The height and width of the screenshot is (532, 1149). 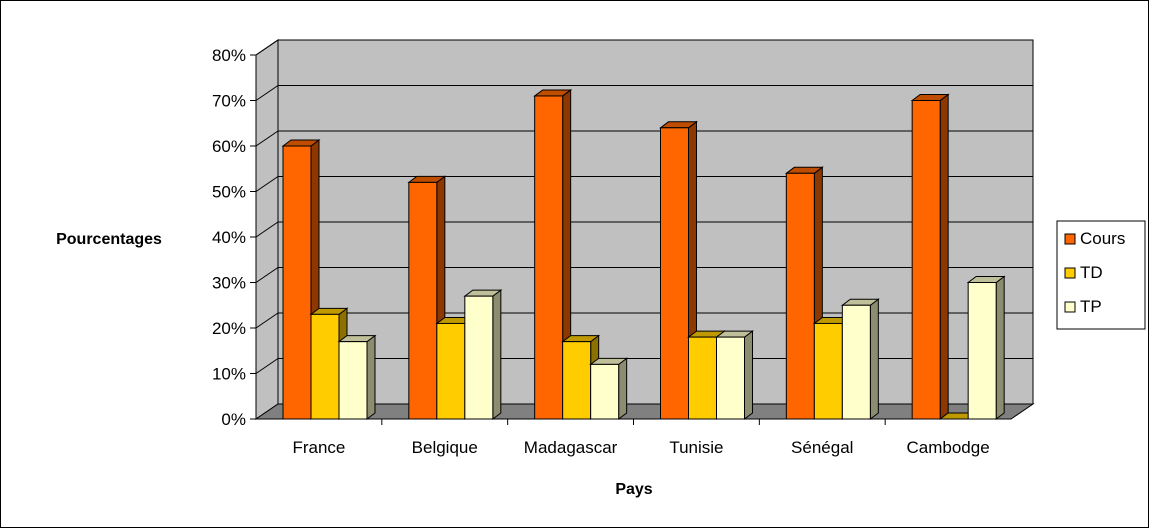 I want to click on legend: Cours TD TP, so click(x=1101, y=275).